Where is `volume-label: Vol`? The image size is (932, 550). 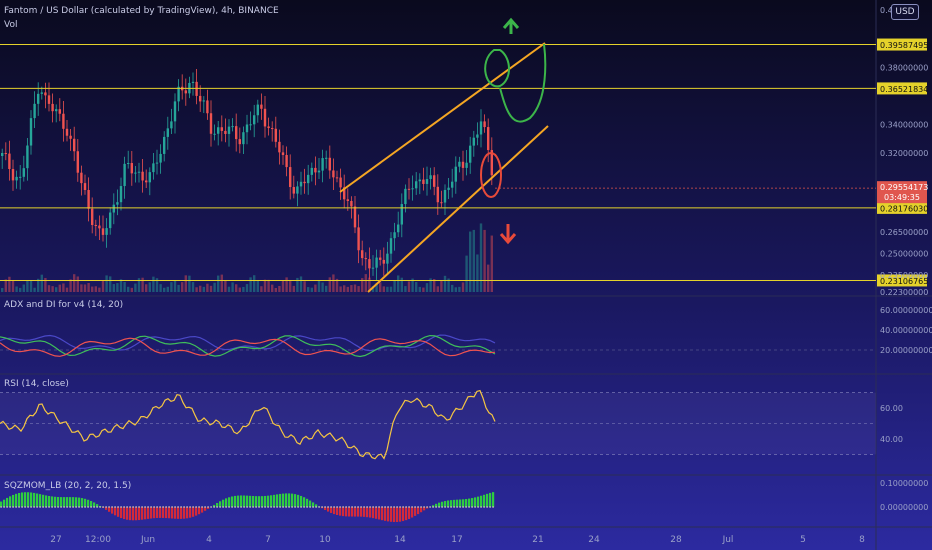
volume-label: Vol is located at coordinates (11, 25).